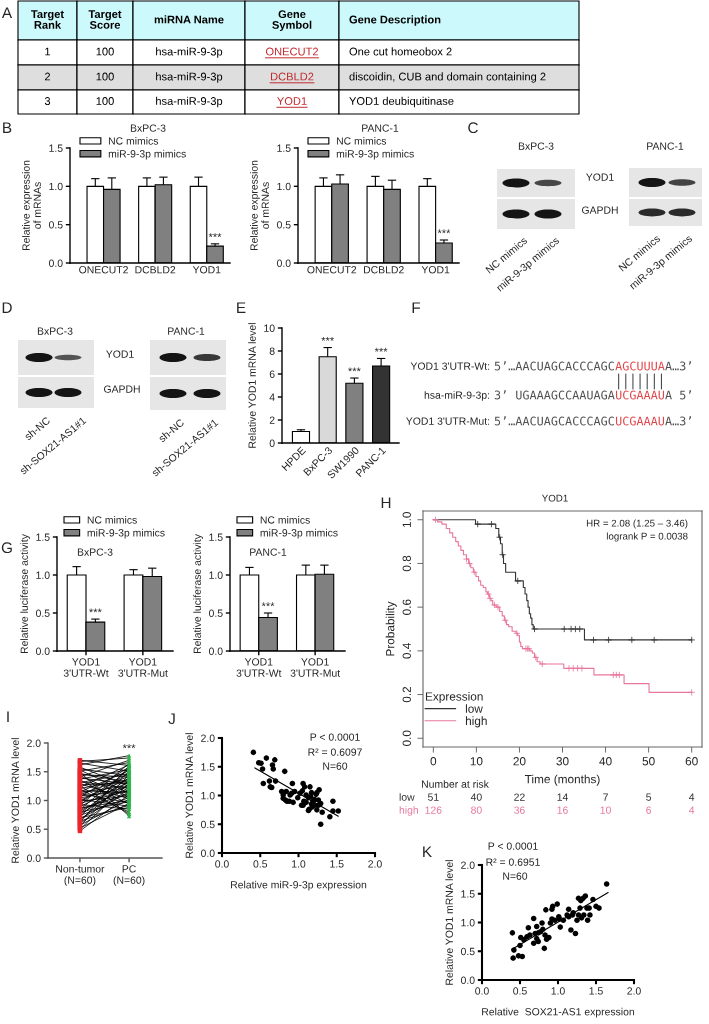 Image resolution: width=709 pixels, height=1024 pixels. I want to click on annotation: P < 0.0001, so click(335, 737).